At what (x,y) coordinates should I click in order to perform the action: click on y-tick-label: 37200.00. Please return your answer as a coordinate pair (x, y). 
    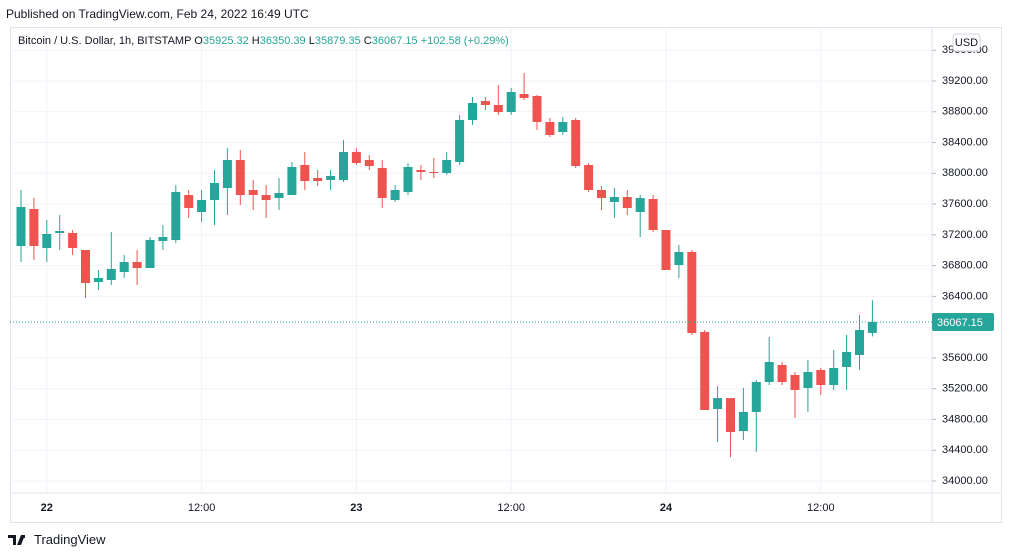
    Looking at the image, I should click on (965, 235).